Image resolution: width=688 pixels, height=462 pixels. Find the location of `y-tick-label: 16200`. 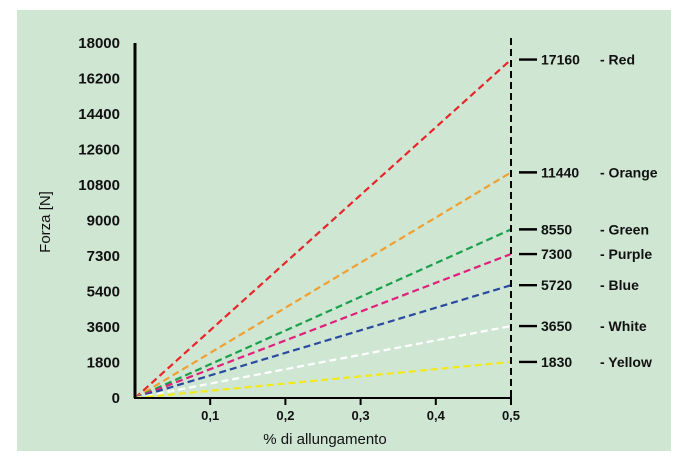

y-tick-label: 16200 is located at coordinates (99, 79).